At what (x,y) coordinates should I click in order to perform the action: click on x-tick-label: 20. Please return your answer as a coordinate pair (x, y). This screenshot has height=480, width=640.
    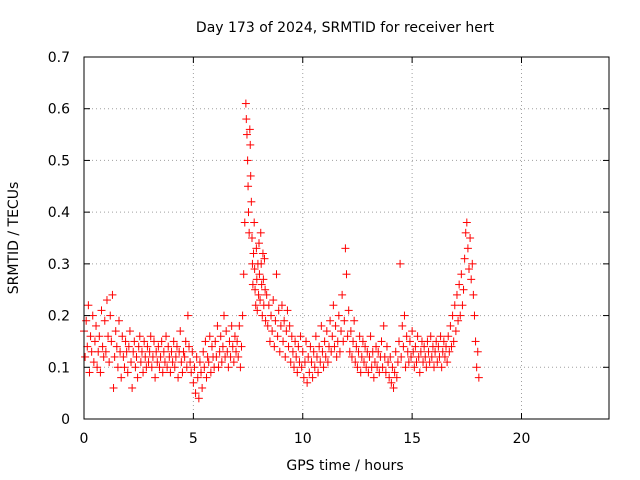
    Looking at the image, I should click on (522, 439).